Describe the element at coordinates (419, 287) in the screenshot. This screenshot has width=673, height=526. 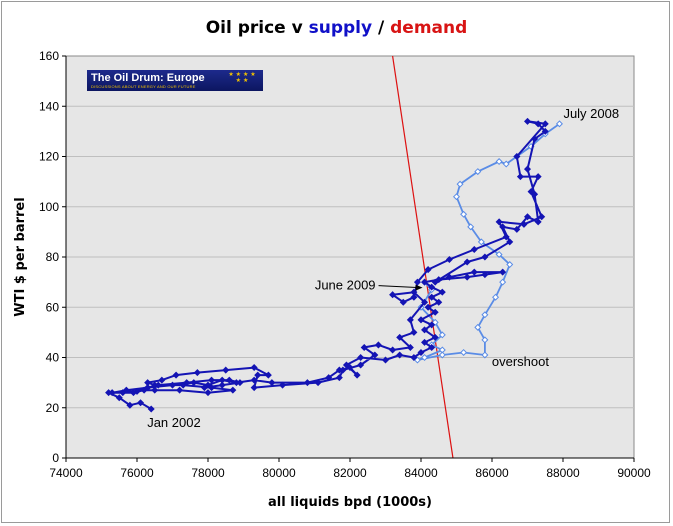
I see `arrow-head` at that location.